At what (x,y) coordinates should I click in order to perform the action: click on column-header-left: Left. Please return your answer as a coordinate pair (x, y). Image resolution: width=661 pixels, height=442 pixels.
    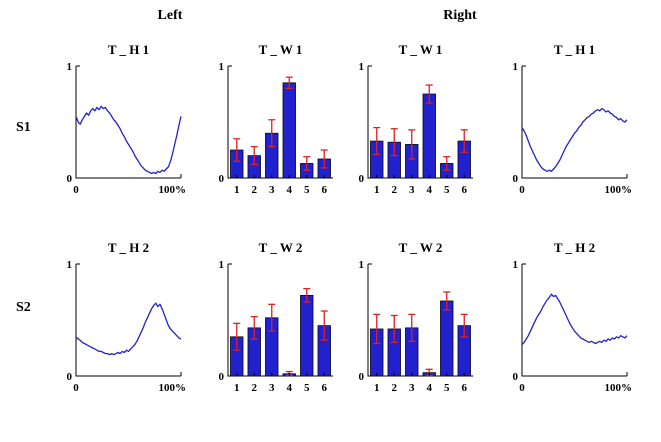
    Looking at the image, I should click on (170, 15).